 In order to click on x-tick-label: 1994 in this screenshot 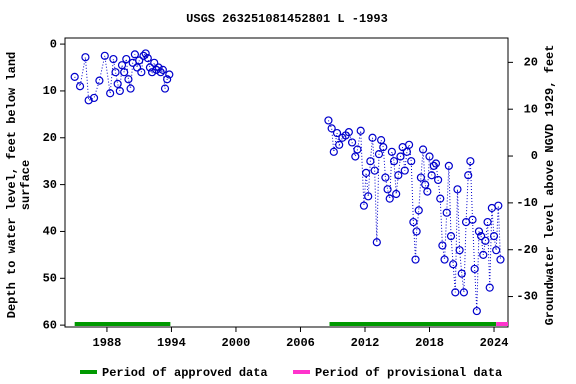, I will do `click(171, 343)`.